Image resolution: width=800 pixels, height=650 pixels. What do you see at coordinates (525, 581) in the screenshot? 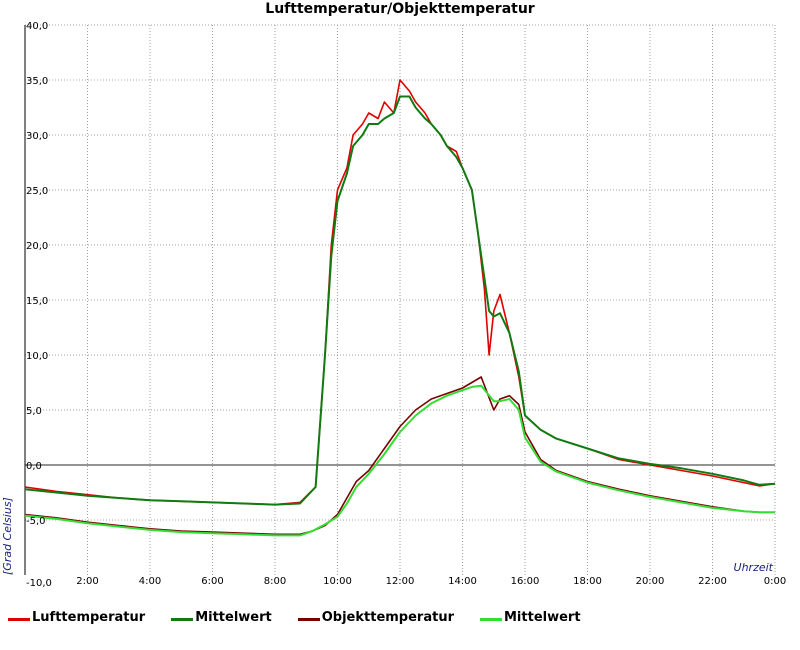
I see `x-tick-label: 16:00` at bounding box center [525, 581].